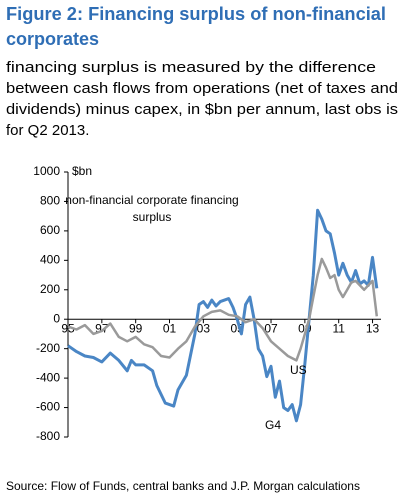 This screenshot has height=497, width=413. Describe the element at coordinates (373, 328) in the screenshot. I see `x-tick-label: 13` at that location.